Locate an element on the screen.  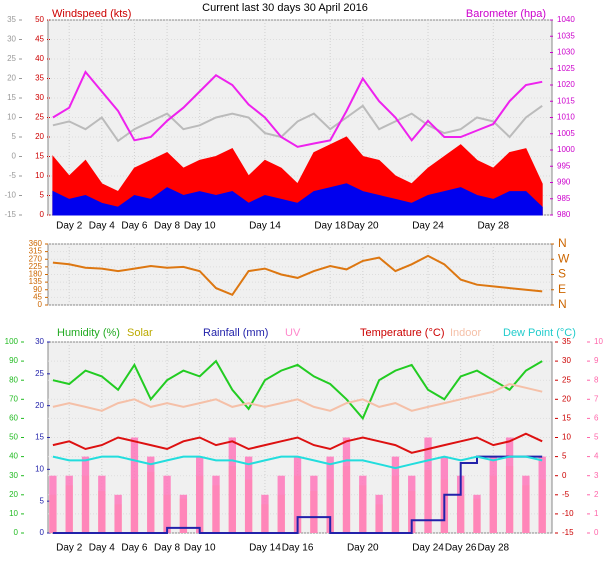
y-tick-label: 80 is located at coordinates (13, 379).